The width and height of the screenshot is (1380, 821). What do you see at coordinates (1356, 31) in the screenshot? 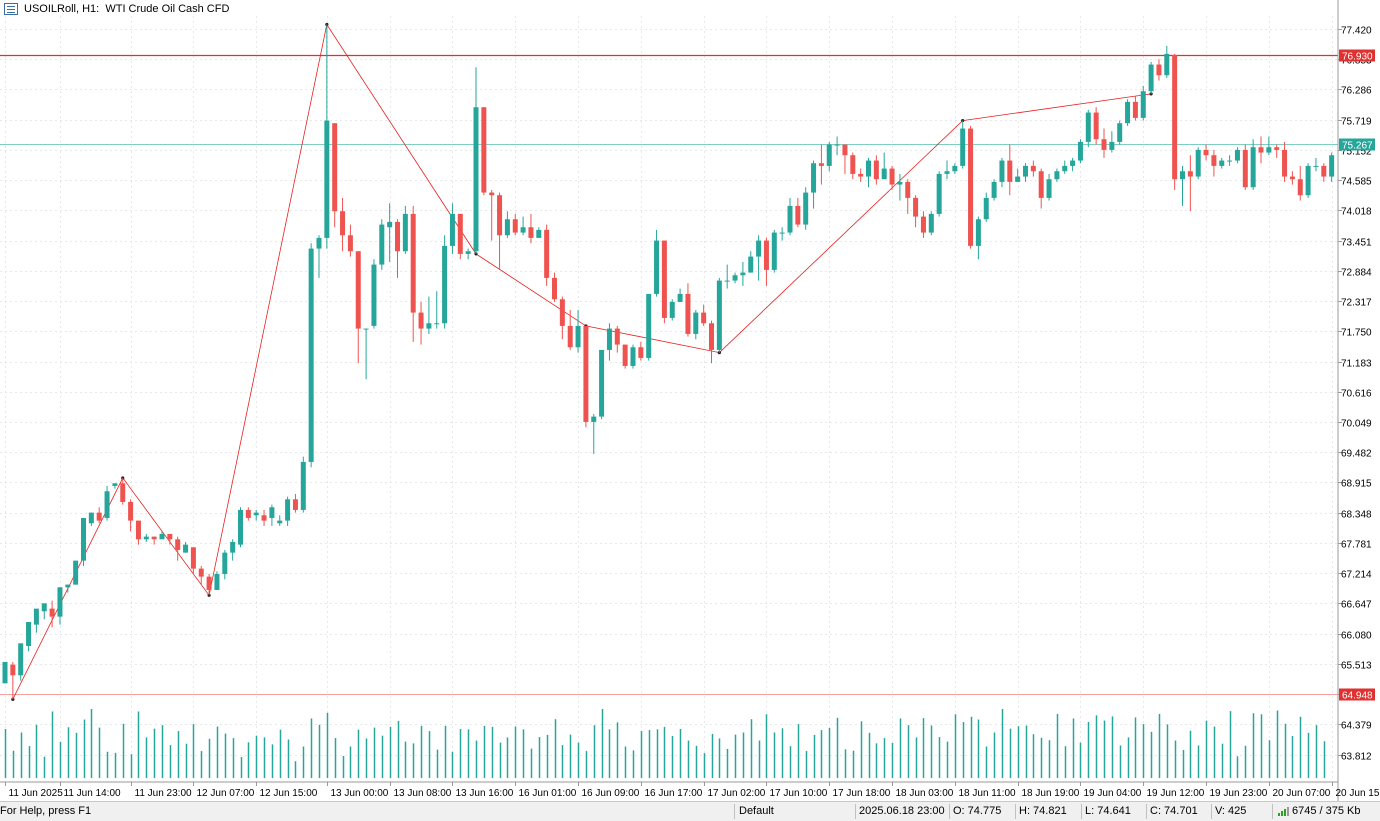
I see `price-tick-label: 77.420` at bounding box center [1356, 31].